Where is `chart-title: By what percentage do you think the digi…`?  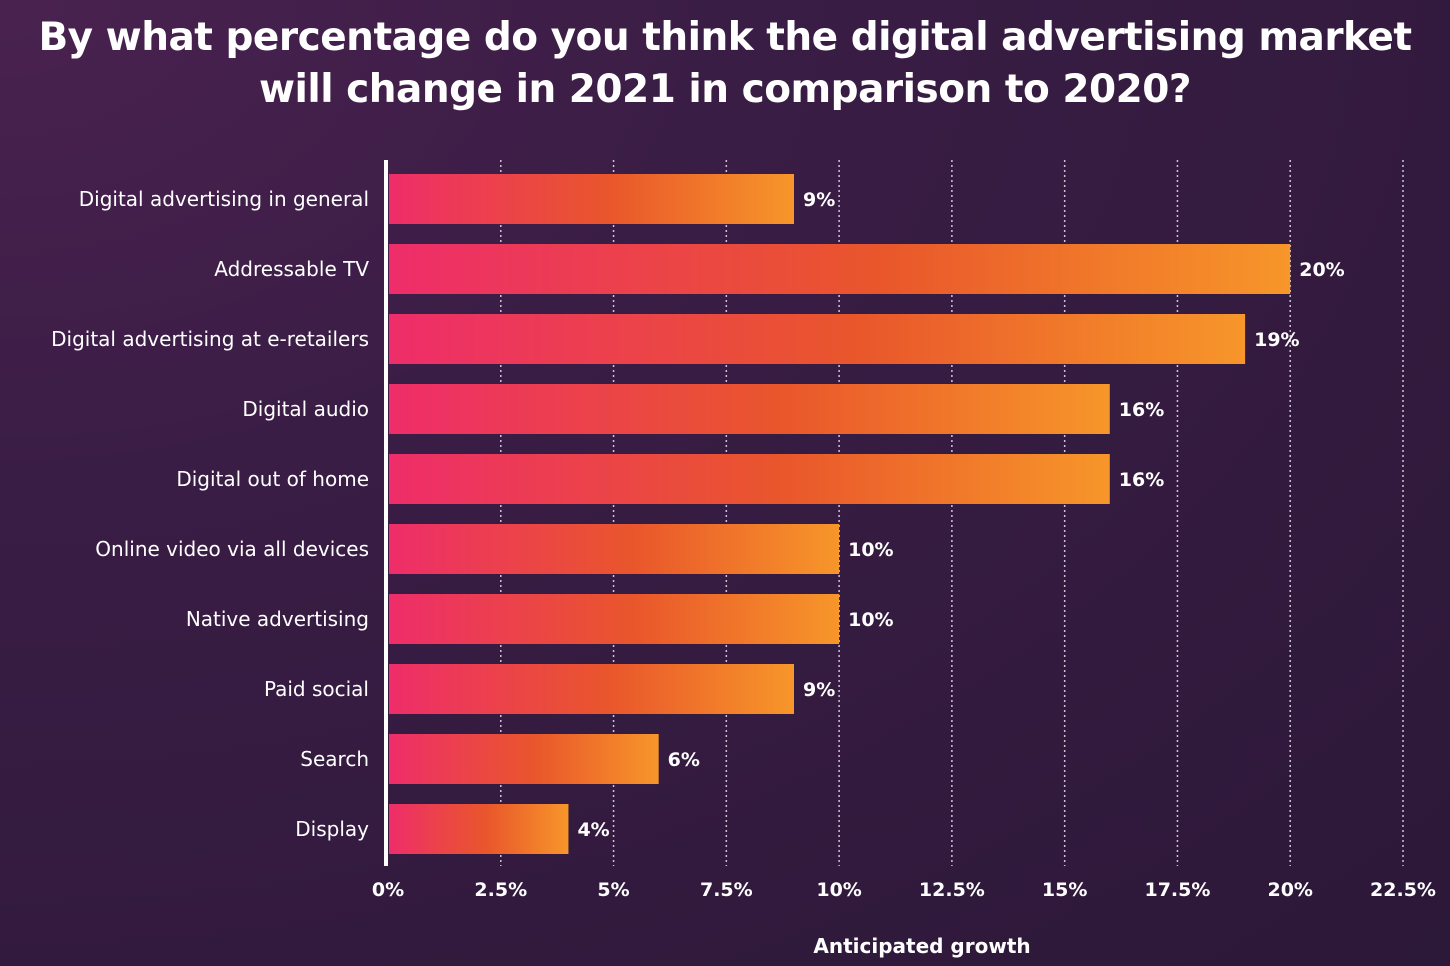
chart-title: By what percentage do you think the digi… is located at coordinates (725, 64).